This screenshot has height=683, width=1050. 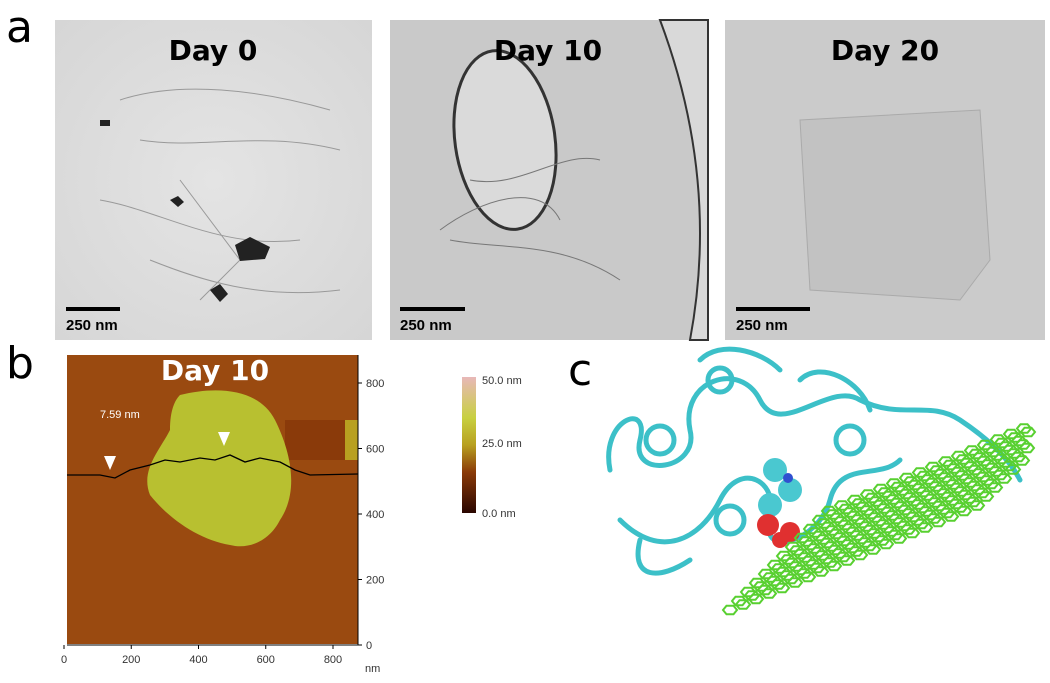 I want to click on colorbar-label: 50.0 nm, so click(x=502, y=381).